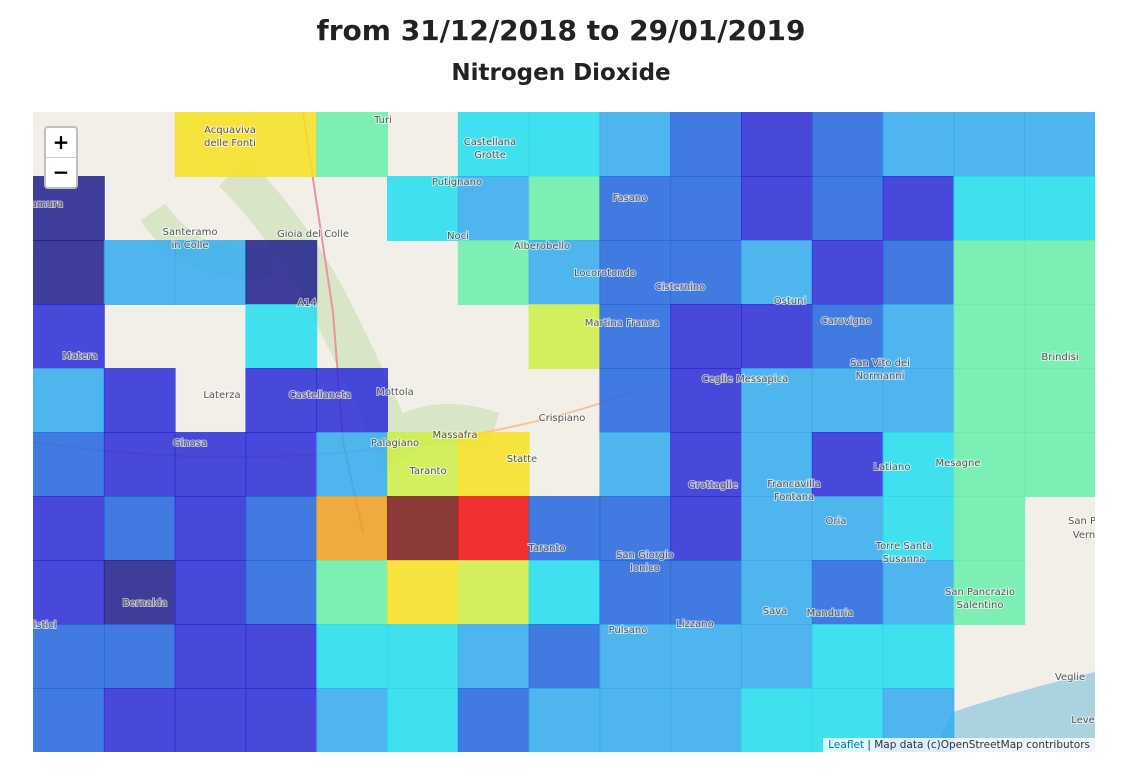  I want to click on place-label: Normanni, so click(880, 376).